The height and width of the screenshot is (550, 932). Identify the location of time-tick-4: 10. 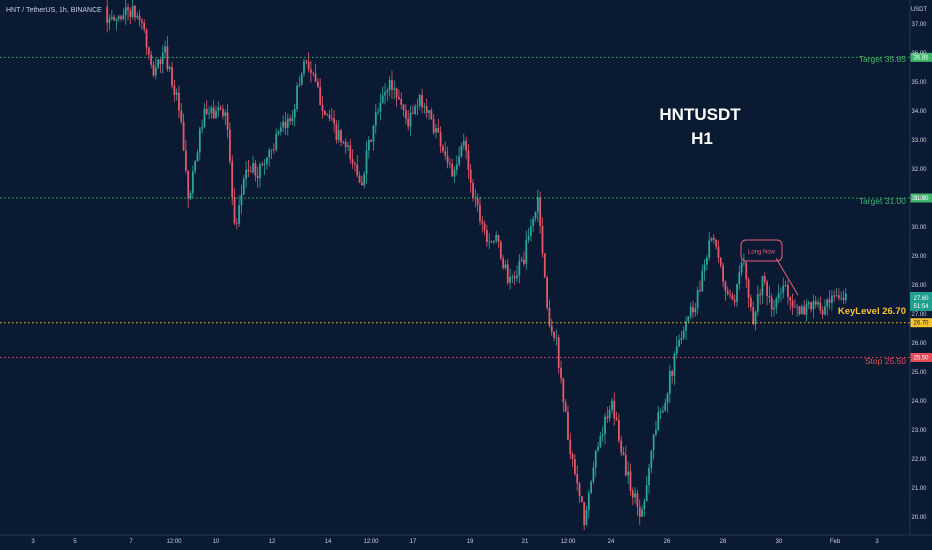
(216, 542).